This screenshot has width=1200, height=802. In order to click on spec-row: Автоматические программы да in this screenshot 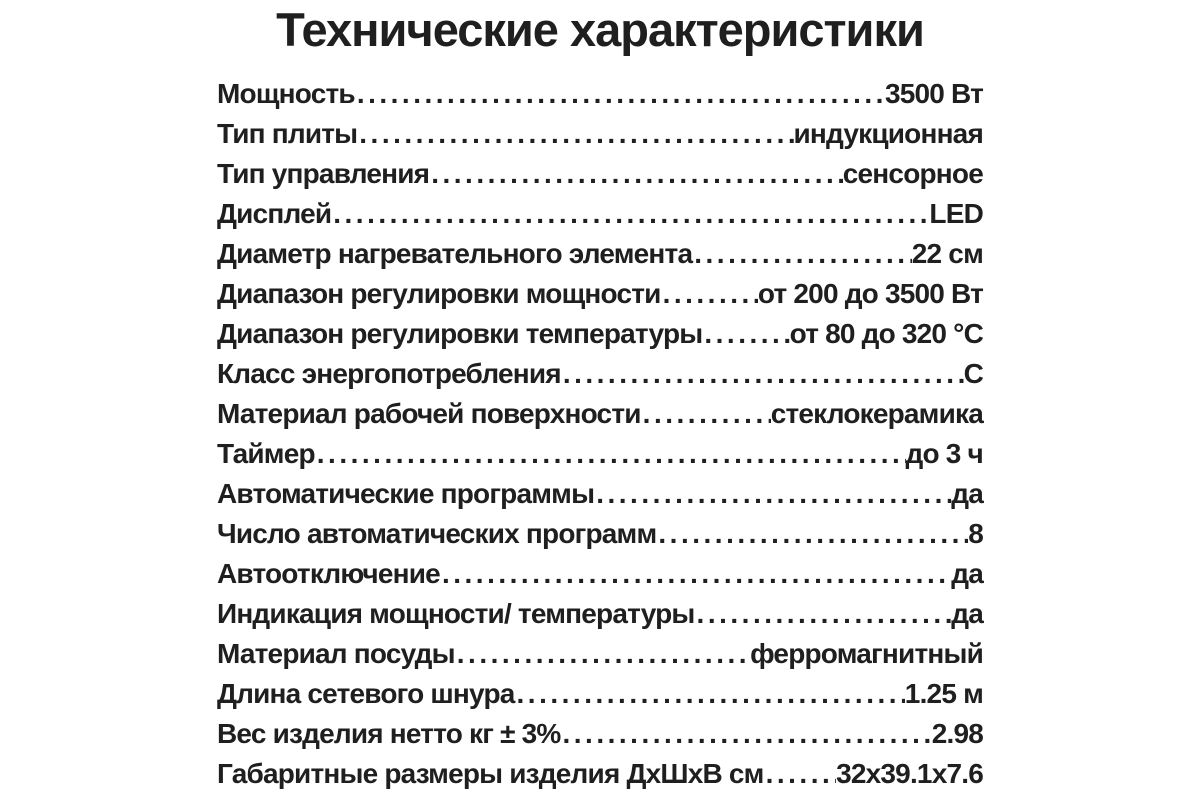, I will do `click(600, 494)`.